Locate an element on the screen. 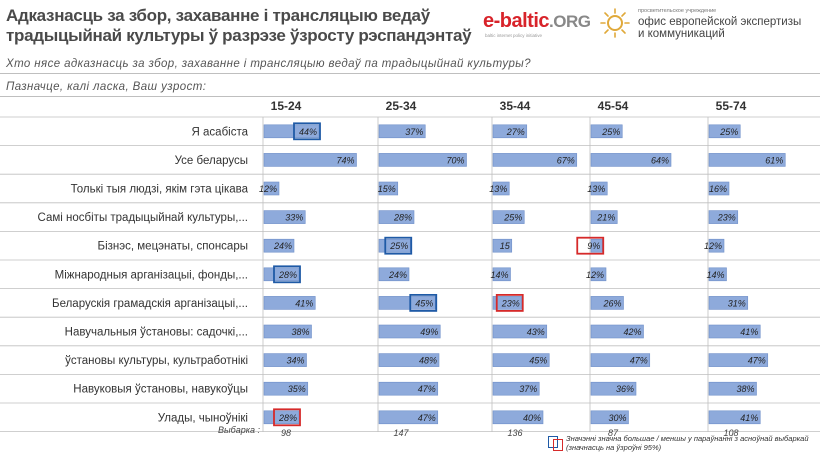 The image size is (820, 458). office-logo-line1: офис европейской экспертизы is located at coordinates (720, 22).